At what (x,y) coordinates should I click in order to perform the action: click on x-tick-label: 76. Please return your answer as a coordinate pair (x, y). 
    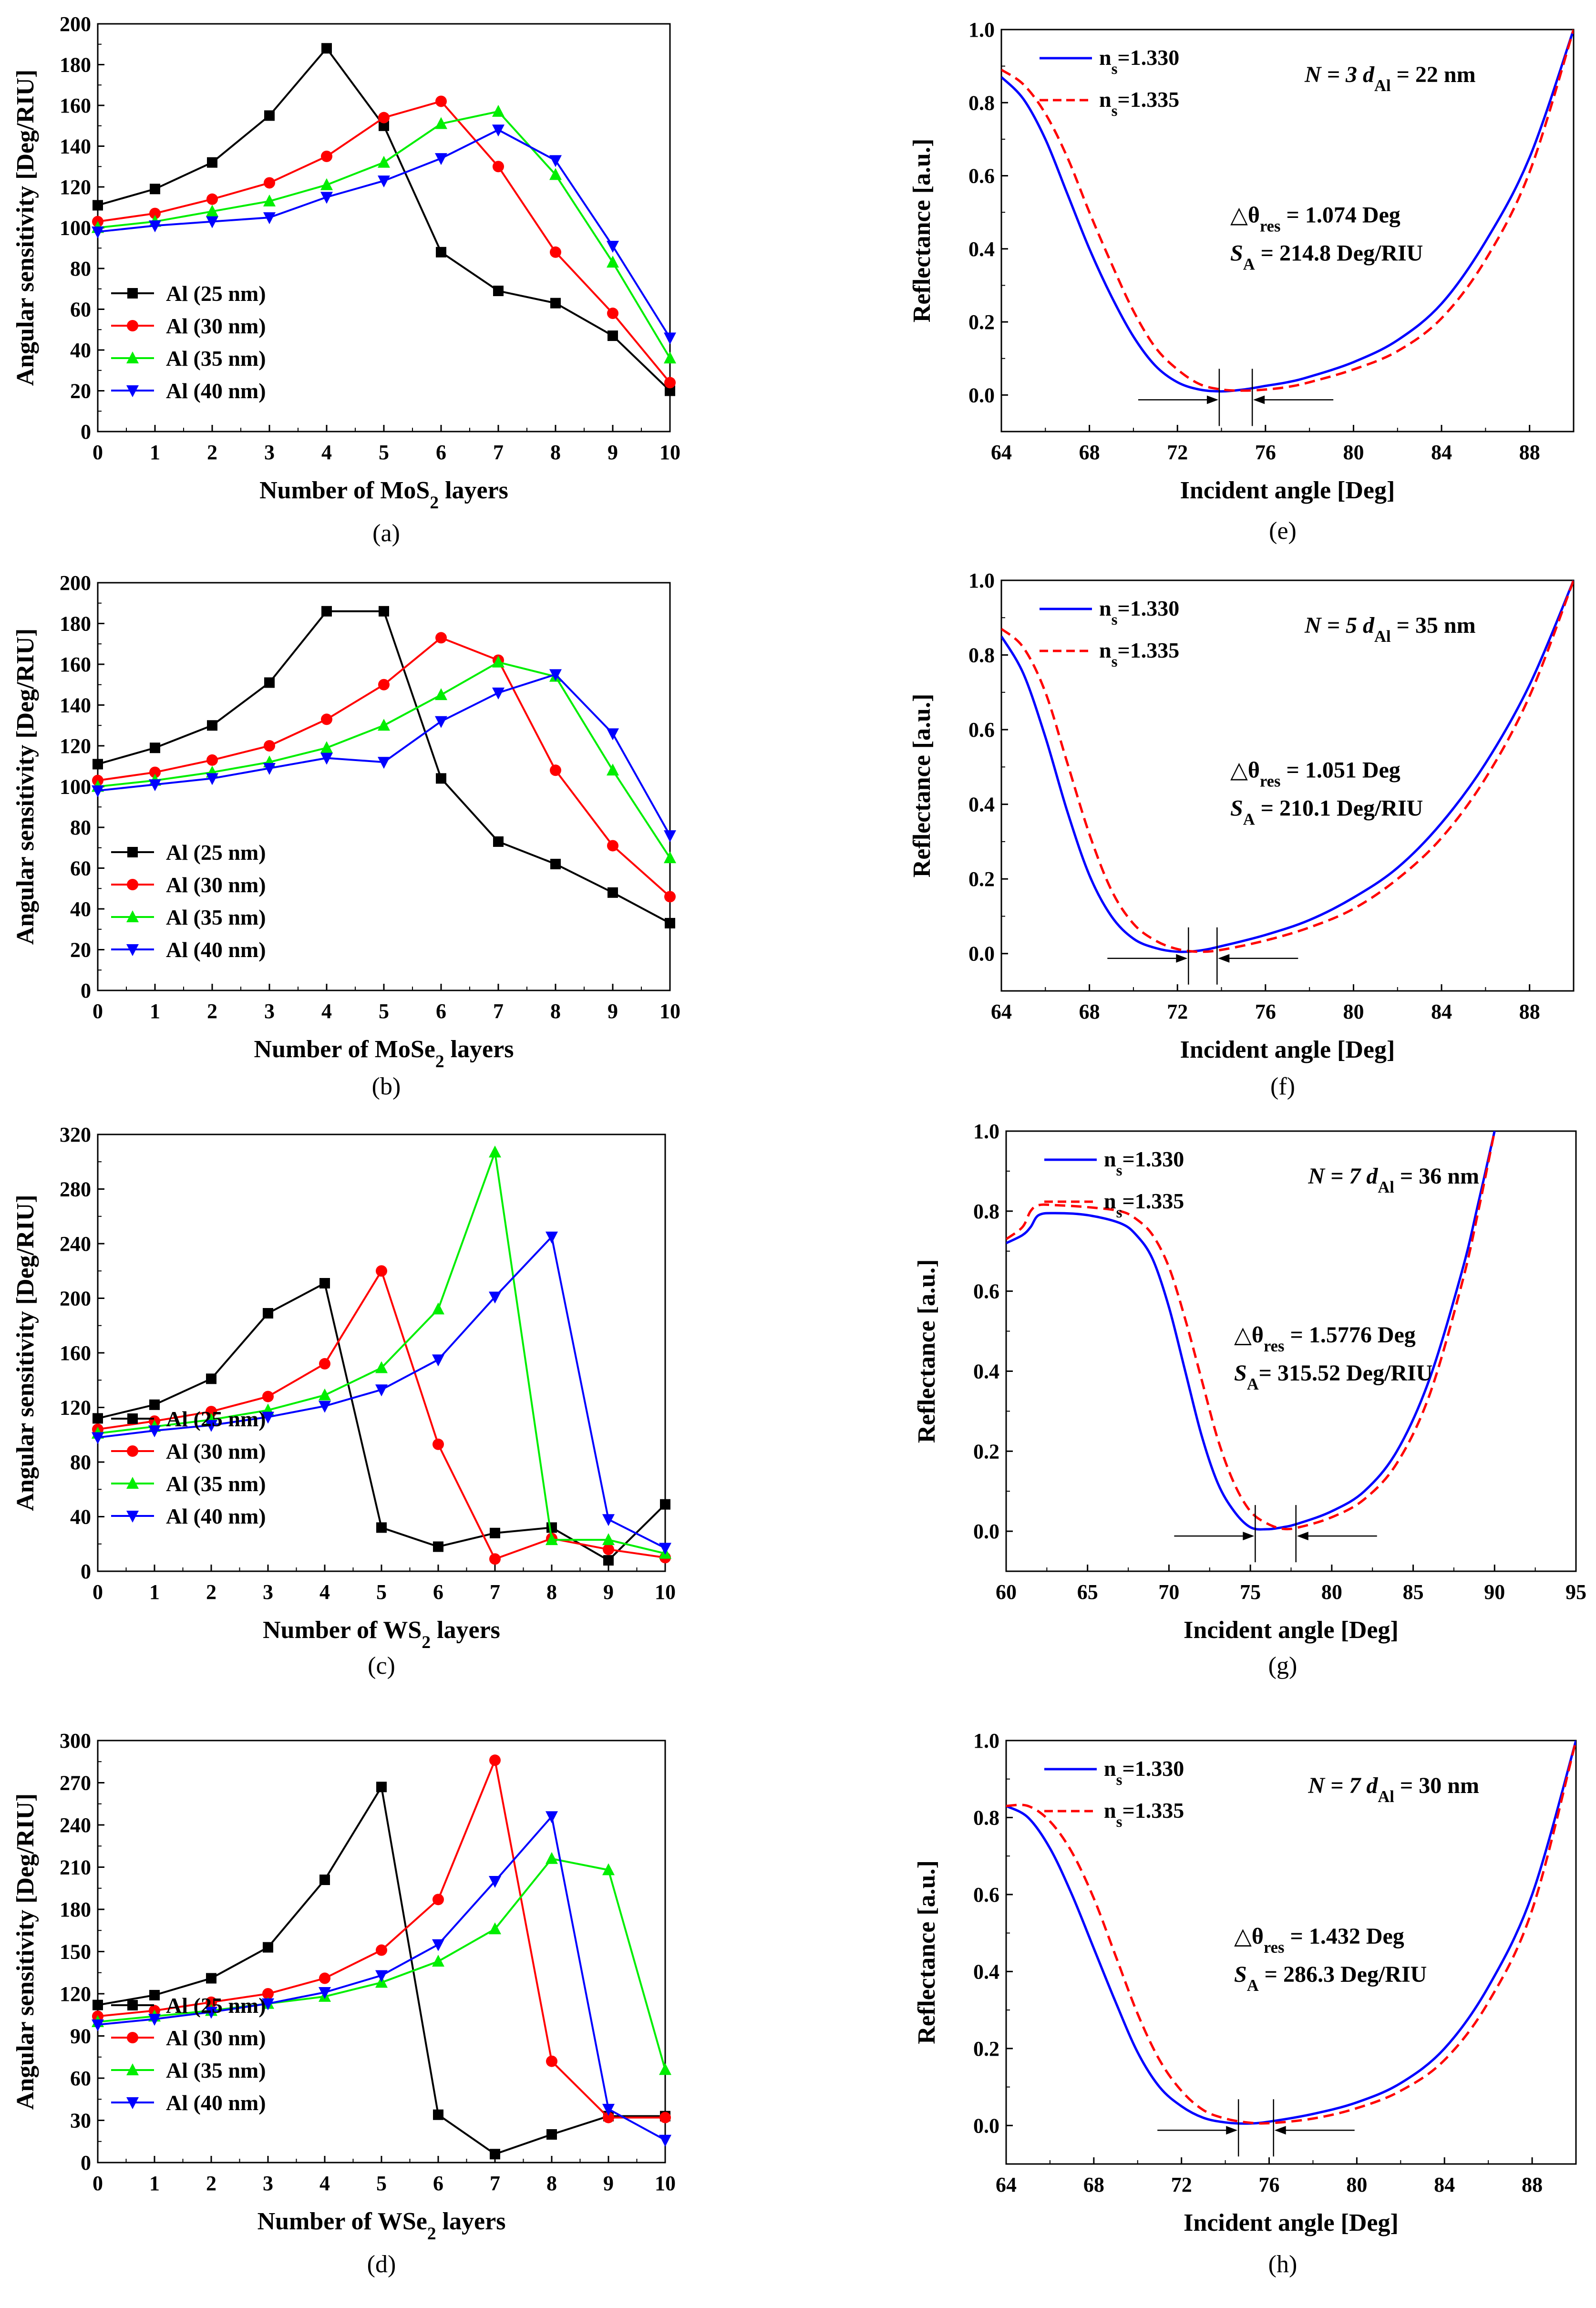
    Looking at the image, I should click on (1269, 2184).